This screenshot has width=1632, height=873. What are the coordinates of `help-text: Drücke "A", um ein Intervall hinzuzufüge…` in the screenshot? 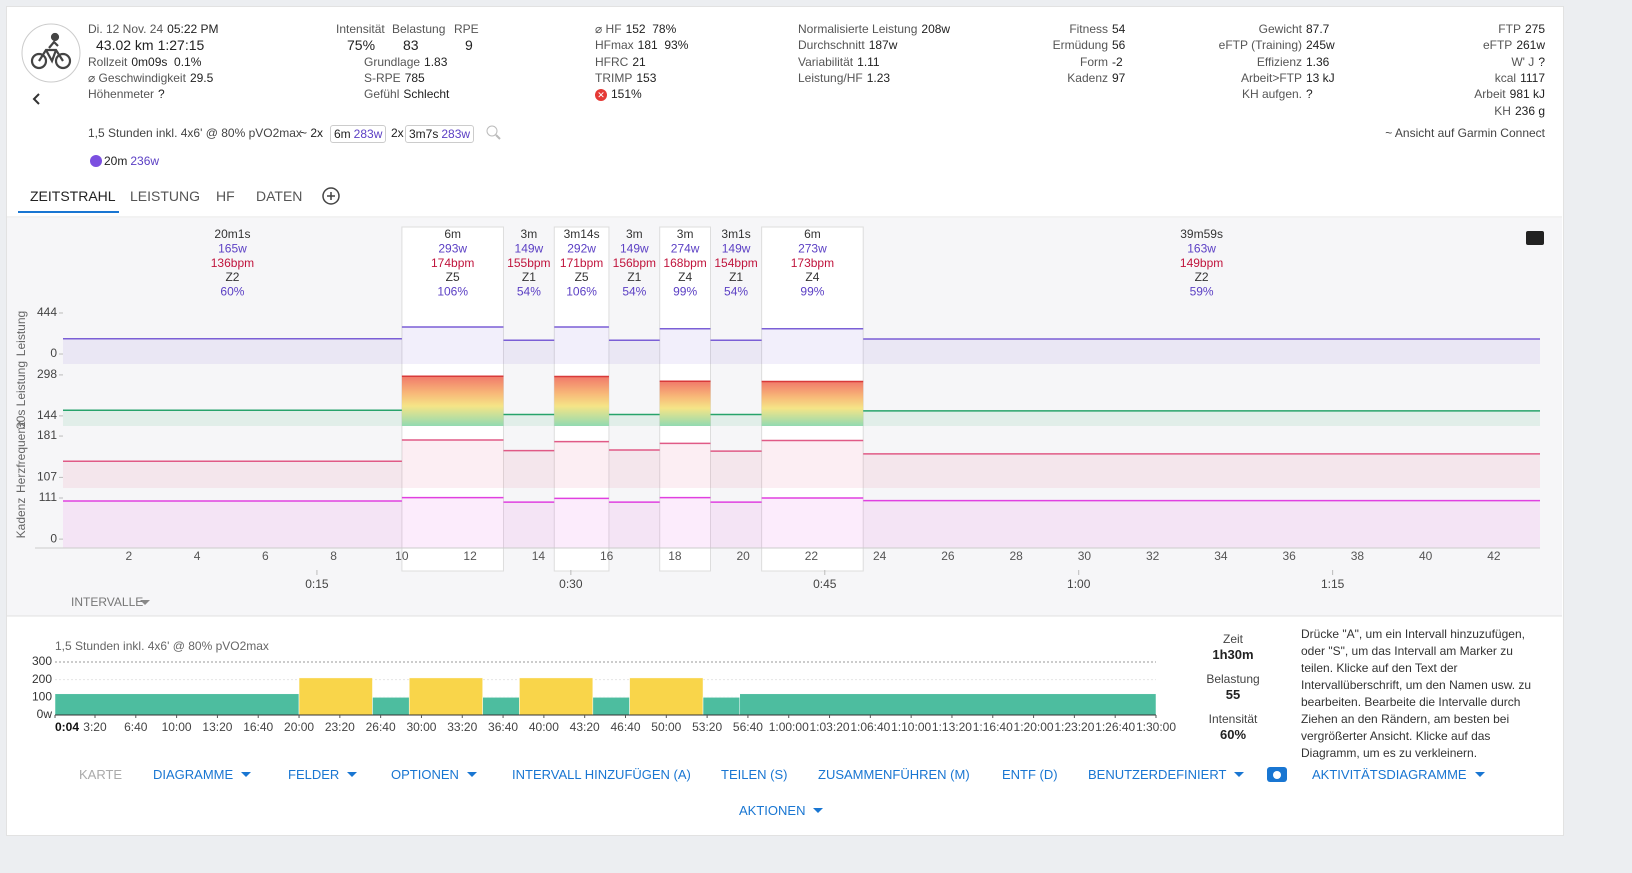 It's located at (1416, 693).